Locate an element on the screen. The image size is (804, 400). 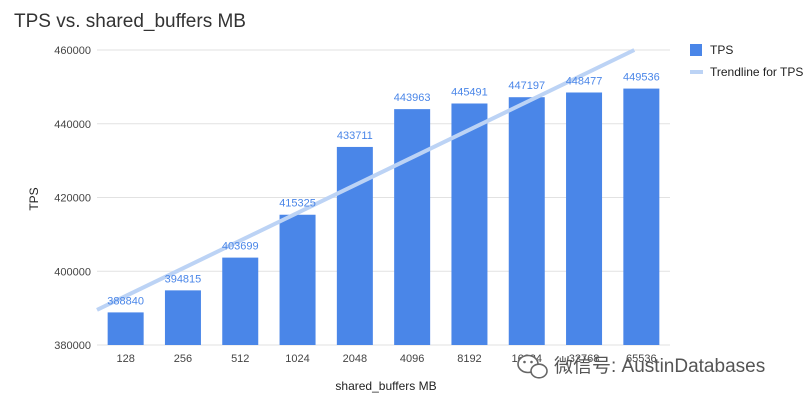
legend: TPS Trendline for TPS is located at coordinates (746, 61).